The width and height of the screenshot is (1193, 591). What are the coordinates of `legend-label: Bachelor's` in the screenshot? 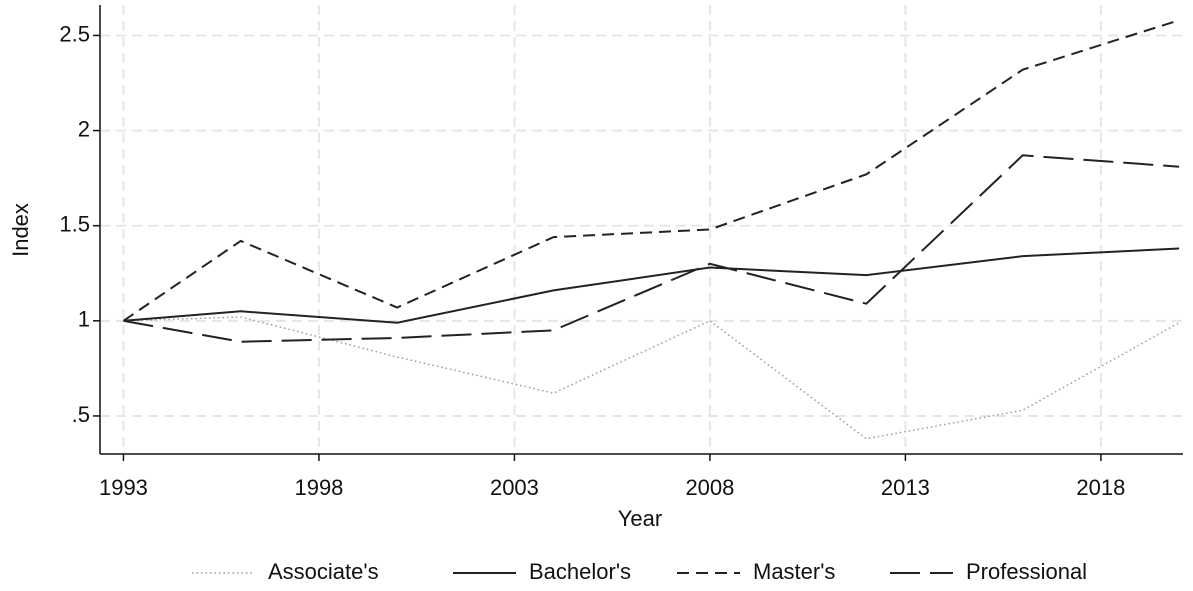 It's located at (580, 571).